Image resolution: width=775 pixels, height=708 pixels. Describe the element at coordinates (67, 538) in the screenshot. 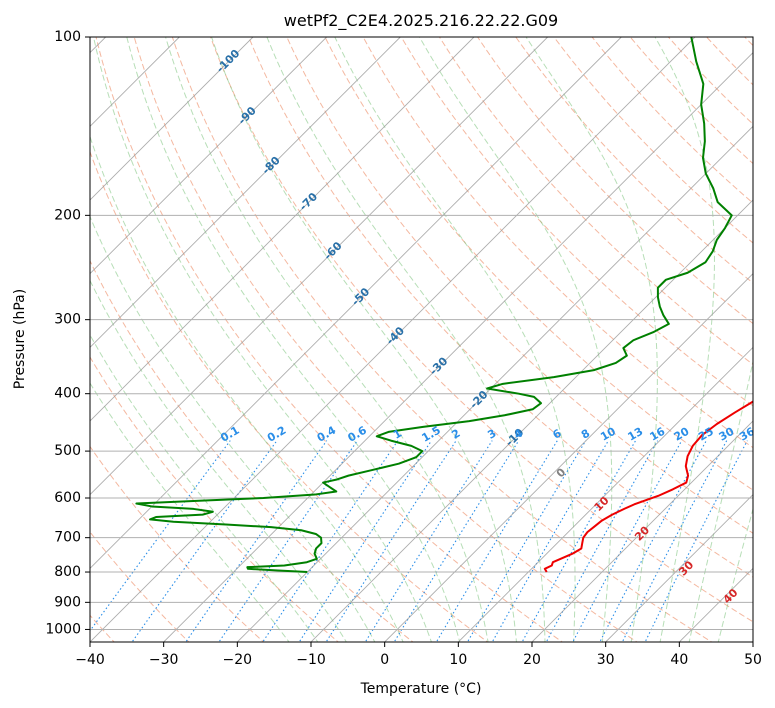

I see `y-tick-label: 700` at that location.